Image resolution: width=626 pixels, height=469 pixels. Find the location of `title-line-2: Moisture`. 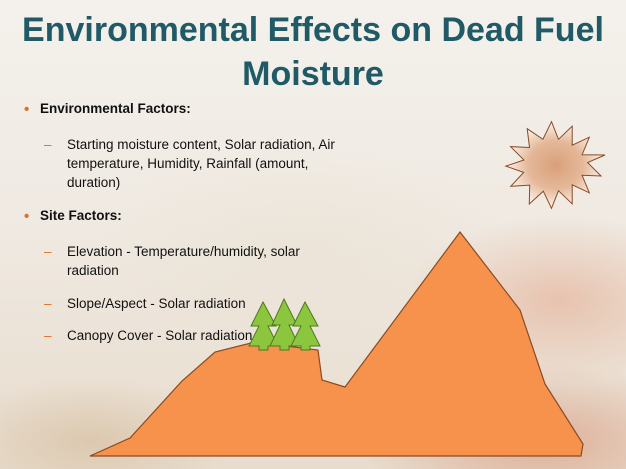

title-line-2: Moisture is located at coordinates (313, 74).